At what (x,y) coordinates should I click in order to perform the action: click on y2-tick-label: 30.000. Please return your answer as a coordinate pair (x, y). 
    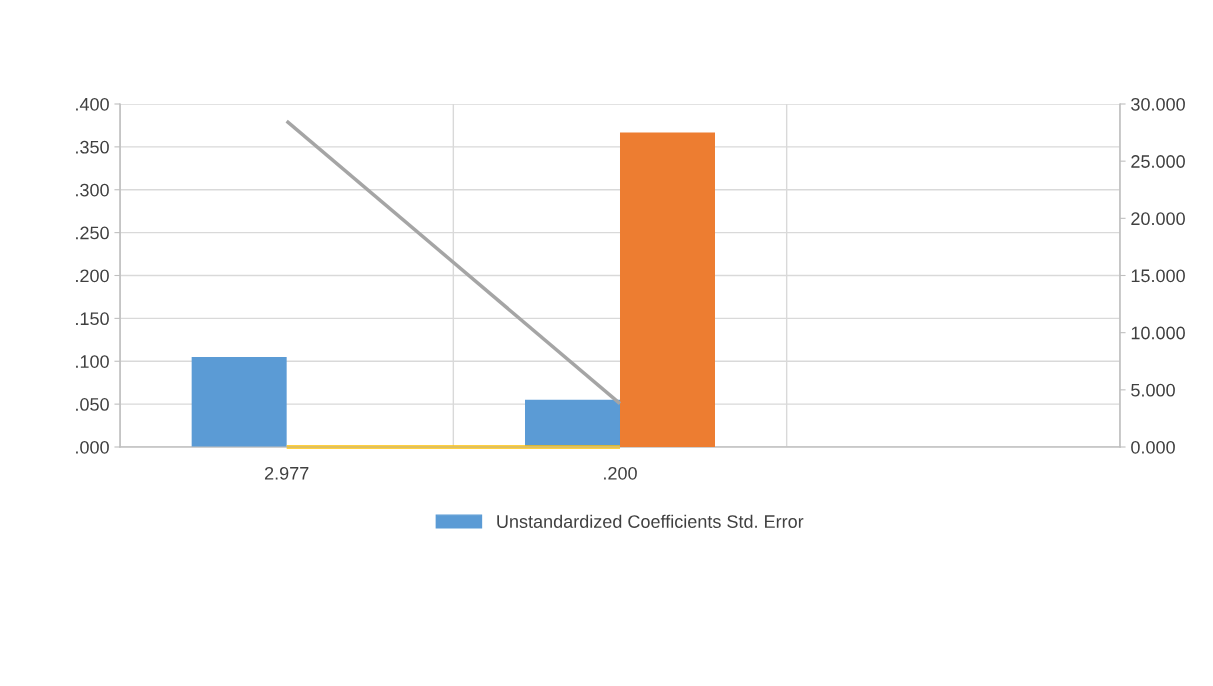
    Looking at the image, I should click on (1158, 104).